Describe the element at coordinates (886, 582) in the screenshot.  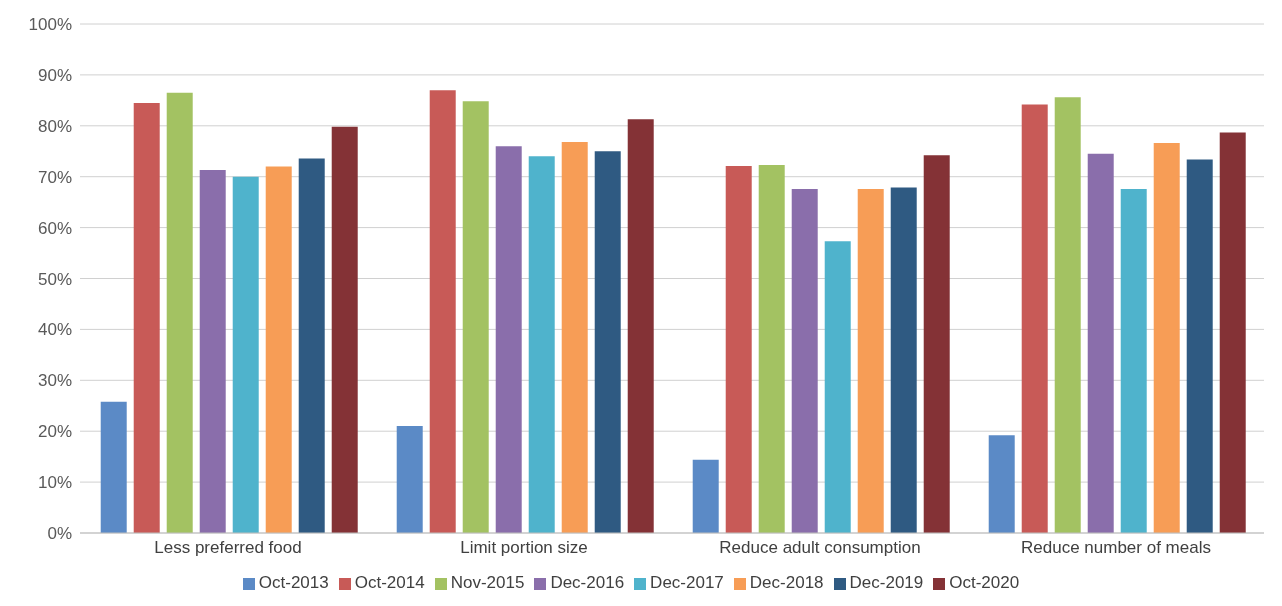
I see `legend-label: Dec-2019` at that location.